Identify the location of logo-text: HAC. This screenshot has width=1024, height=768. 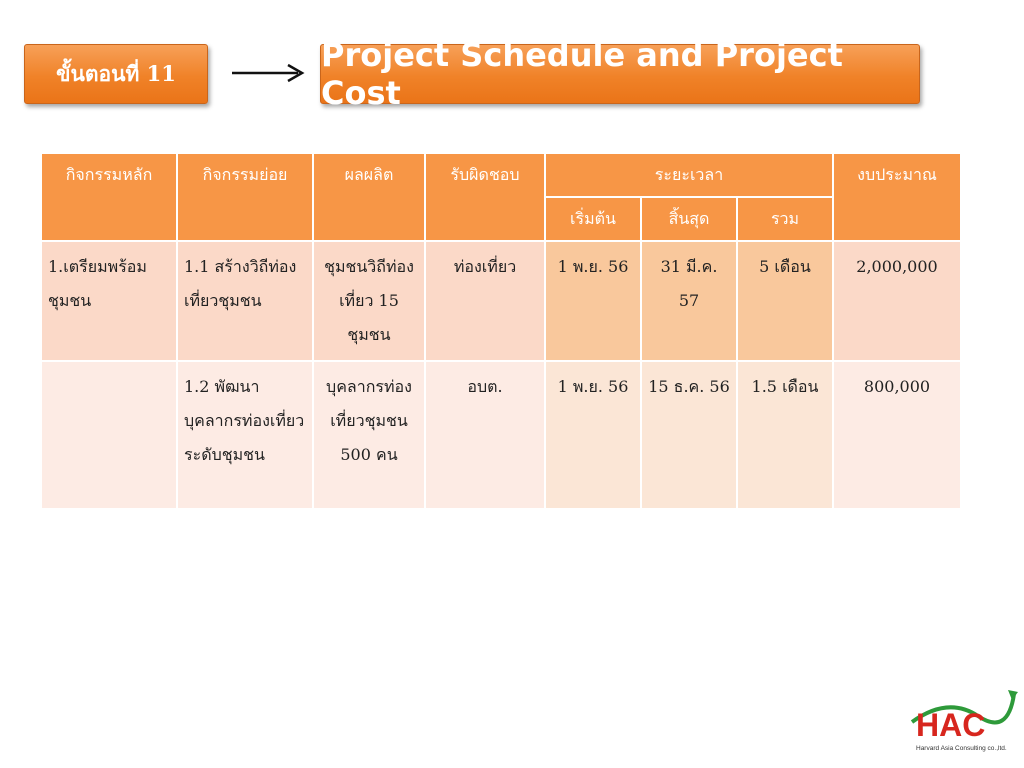
(950, 725).